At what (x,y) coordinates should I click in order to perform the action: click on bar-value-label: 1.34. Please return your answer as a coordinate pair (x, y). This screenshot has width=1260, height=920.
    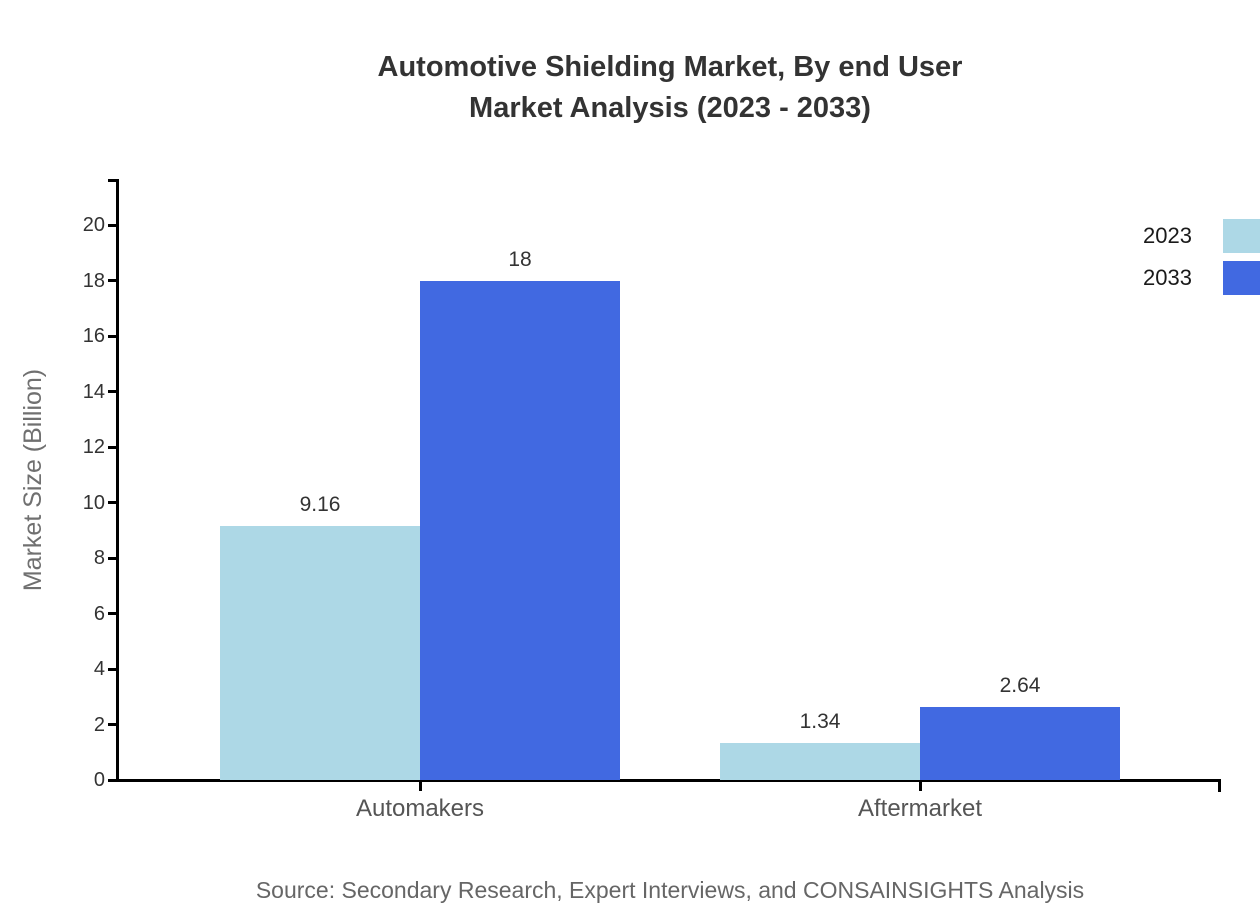
    Looking at the image, I should click on (820, 721).